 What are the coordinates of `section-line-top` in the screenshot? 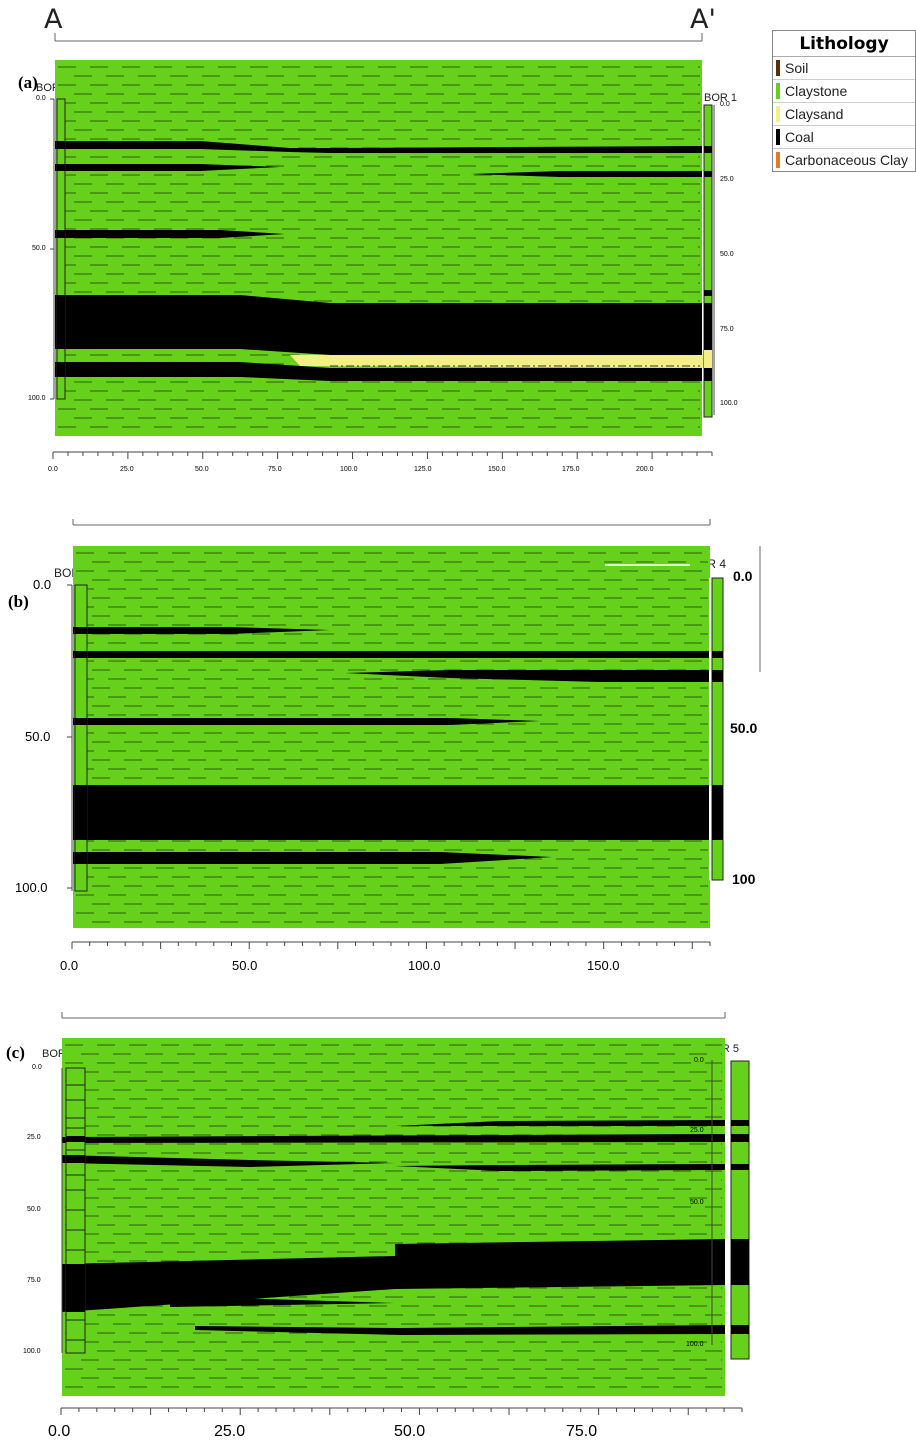 It's located at (378, 37).